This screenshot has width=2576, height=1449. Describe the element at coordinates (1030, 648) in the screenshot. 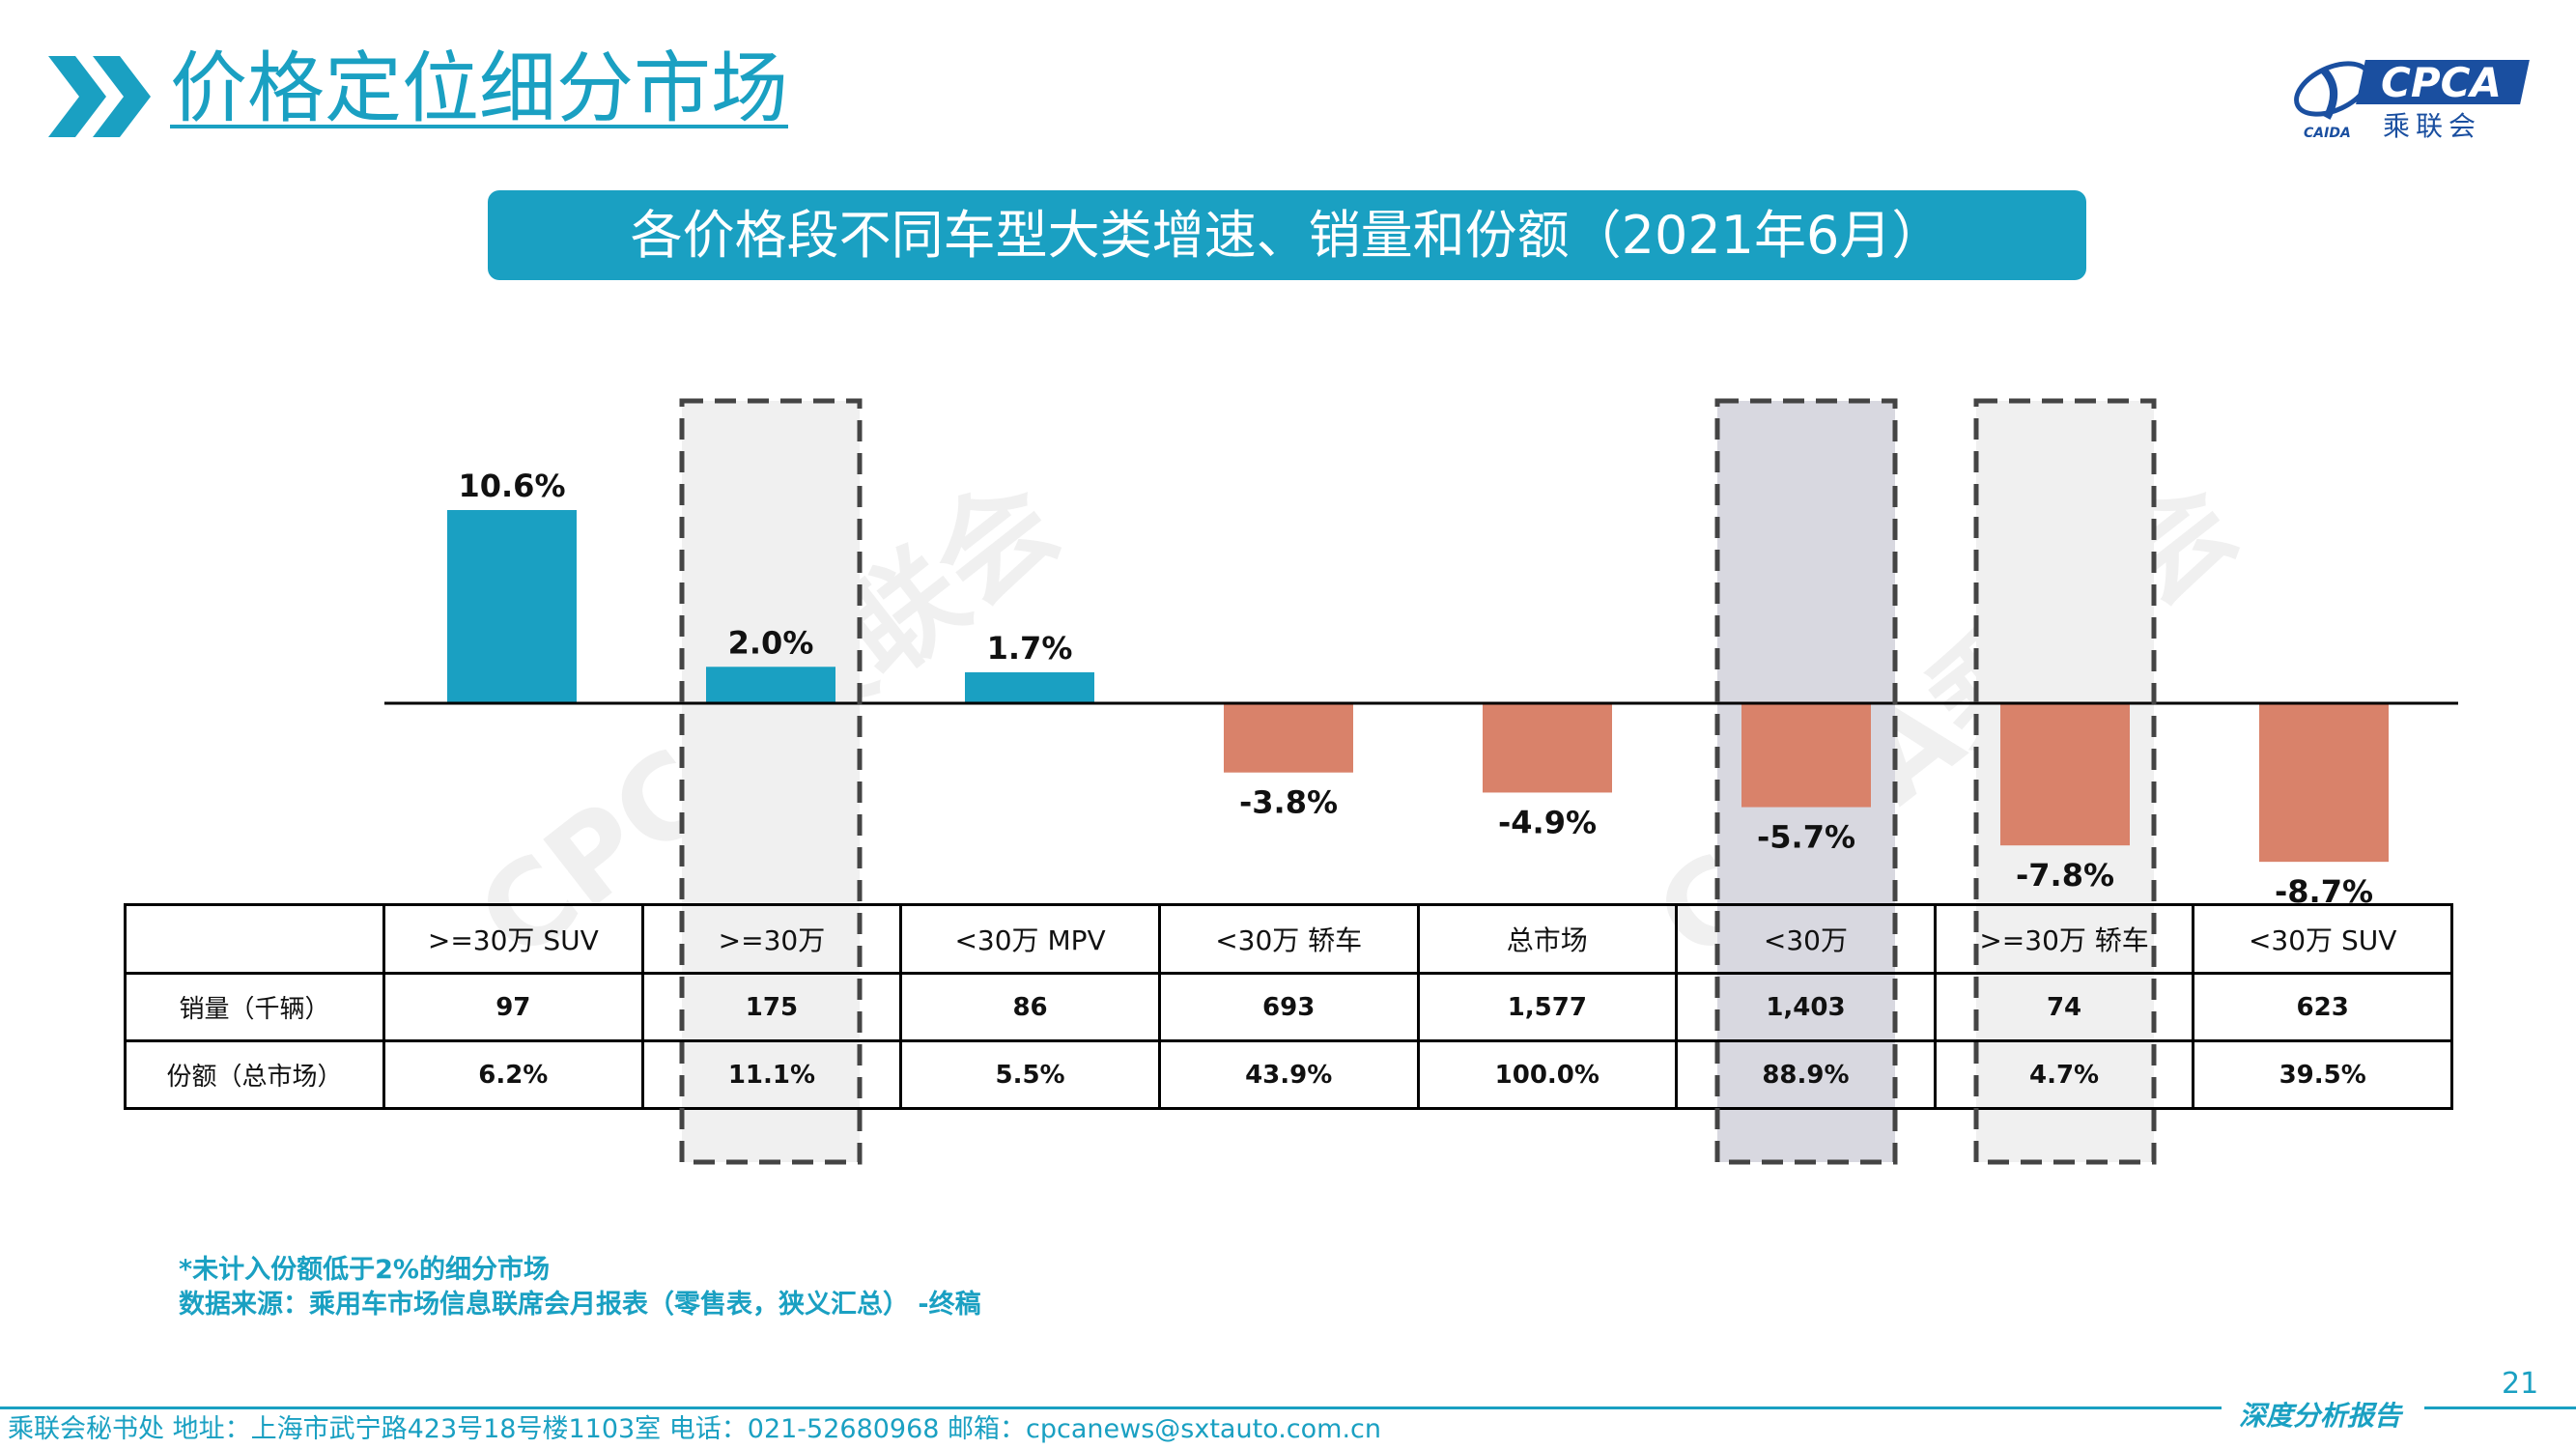

I see `data-label: 1.7%` at that location.